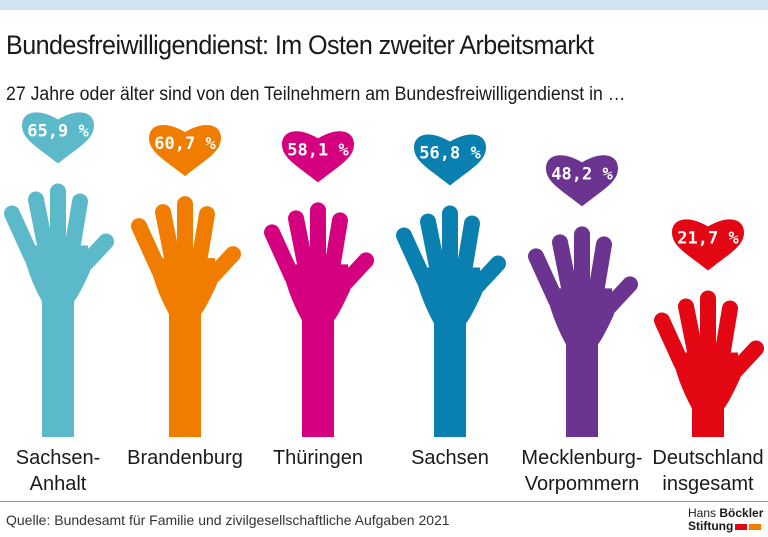  Describe the element at coordinates (708, 238) in the screenshot. I see `data-label: 21,7 %` at that location.